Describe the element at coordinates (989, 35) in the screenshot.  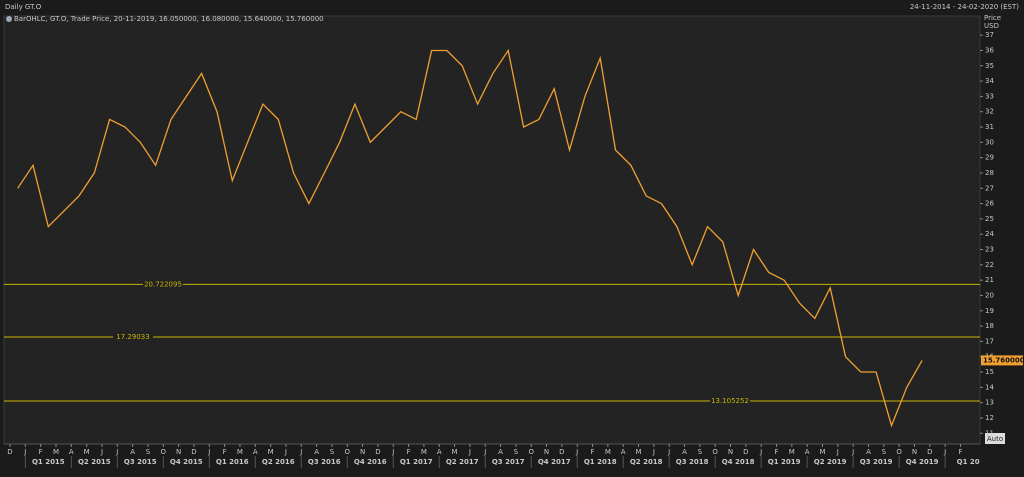
I see `y-tick-label: 37` at that location.